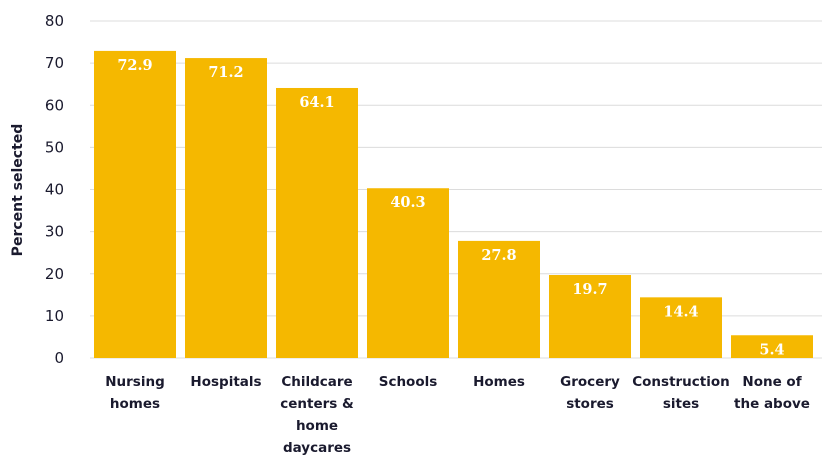 Image resolution: width=824 pixels, height=455 pixels. I want to click on data-label: 27.8, so click(498, 255).